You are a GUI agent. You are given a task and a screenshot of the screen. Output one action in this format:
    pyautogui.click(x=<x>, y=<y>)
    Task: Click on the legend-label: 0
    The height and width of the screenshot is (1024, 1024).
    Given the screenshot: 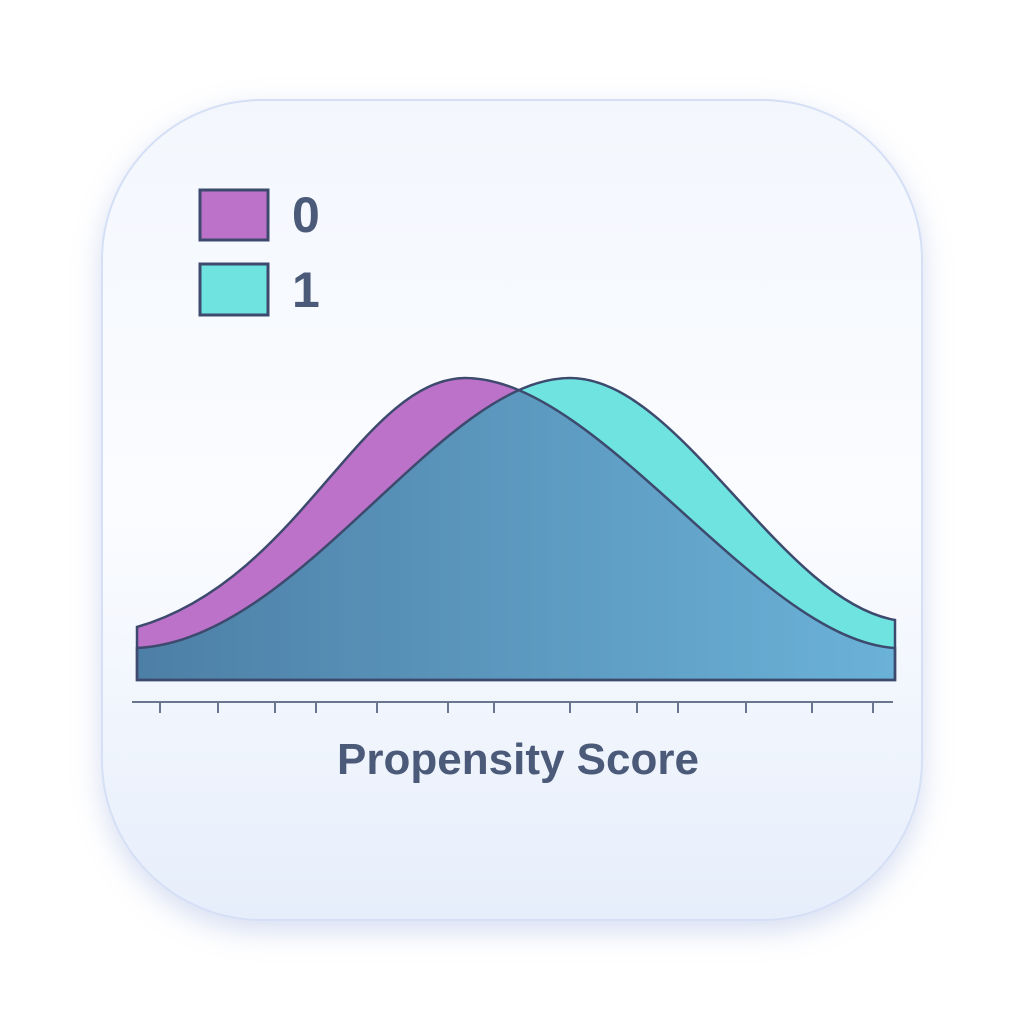 What is the action you would take?
    pyautogui.click(x=306, y=215)
    